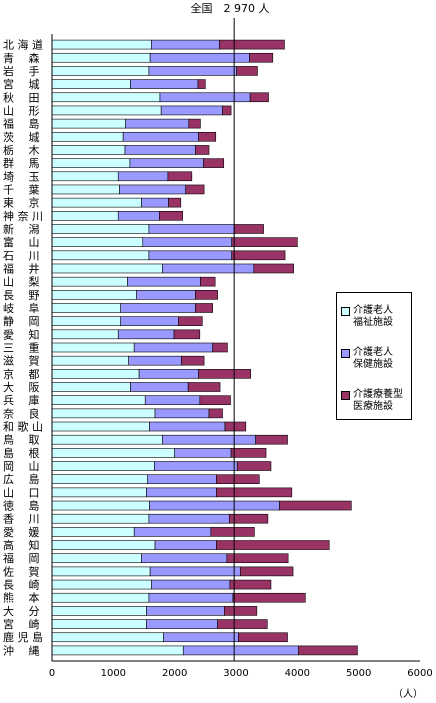  I want to click on category-label-京都: 京 都, so click(21, 374).